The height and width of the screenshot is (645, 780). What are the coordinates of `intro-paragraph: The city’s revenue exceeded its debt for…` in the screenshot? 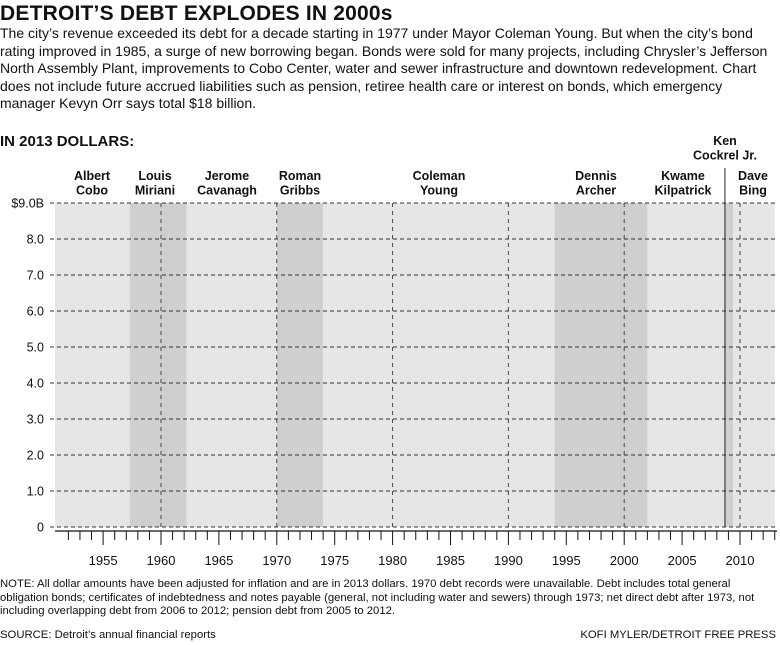 It's located at (384, 68).